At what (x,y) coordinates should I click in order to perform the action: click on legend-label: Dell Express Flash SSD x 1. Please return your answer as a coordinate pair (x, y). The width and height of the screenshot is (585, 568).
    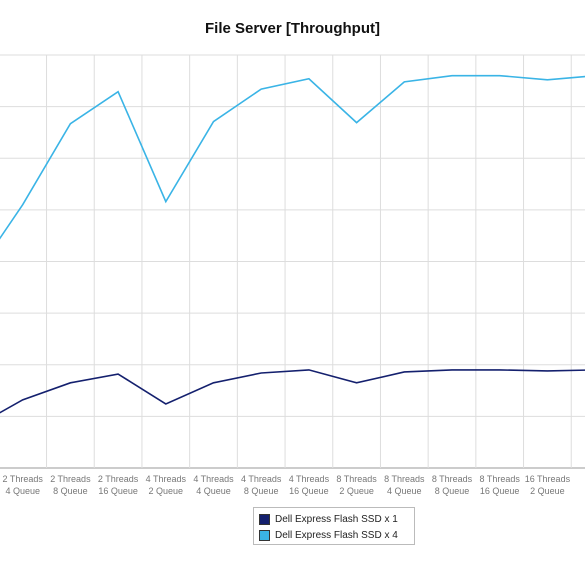
    Looking at the image, I should click on (336, 519).